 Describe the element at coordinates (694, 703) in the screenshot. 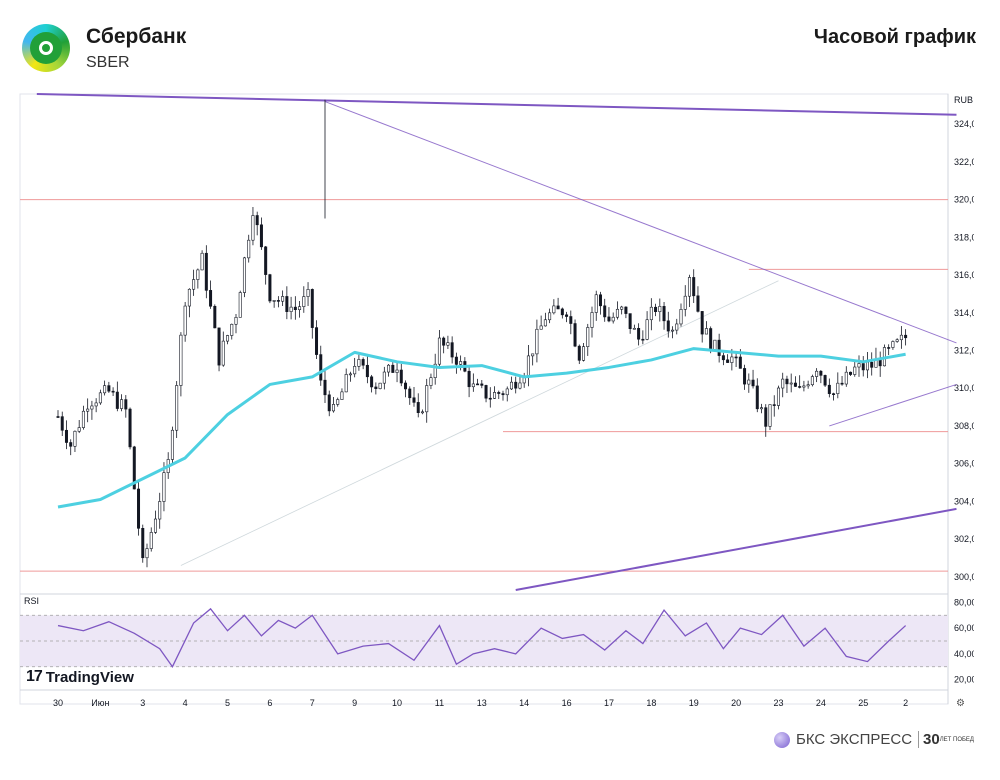

I see `time-tick-label: 19` at that location.